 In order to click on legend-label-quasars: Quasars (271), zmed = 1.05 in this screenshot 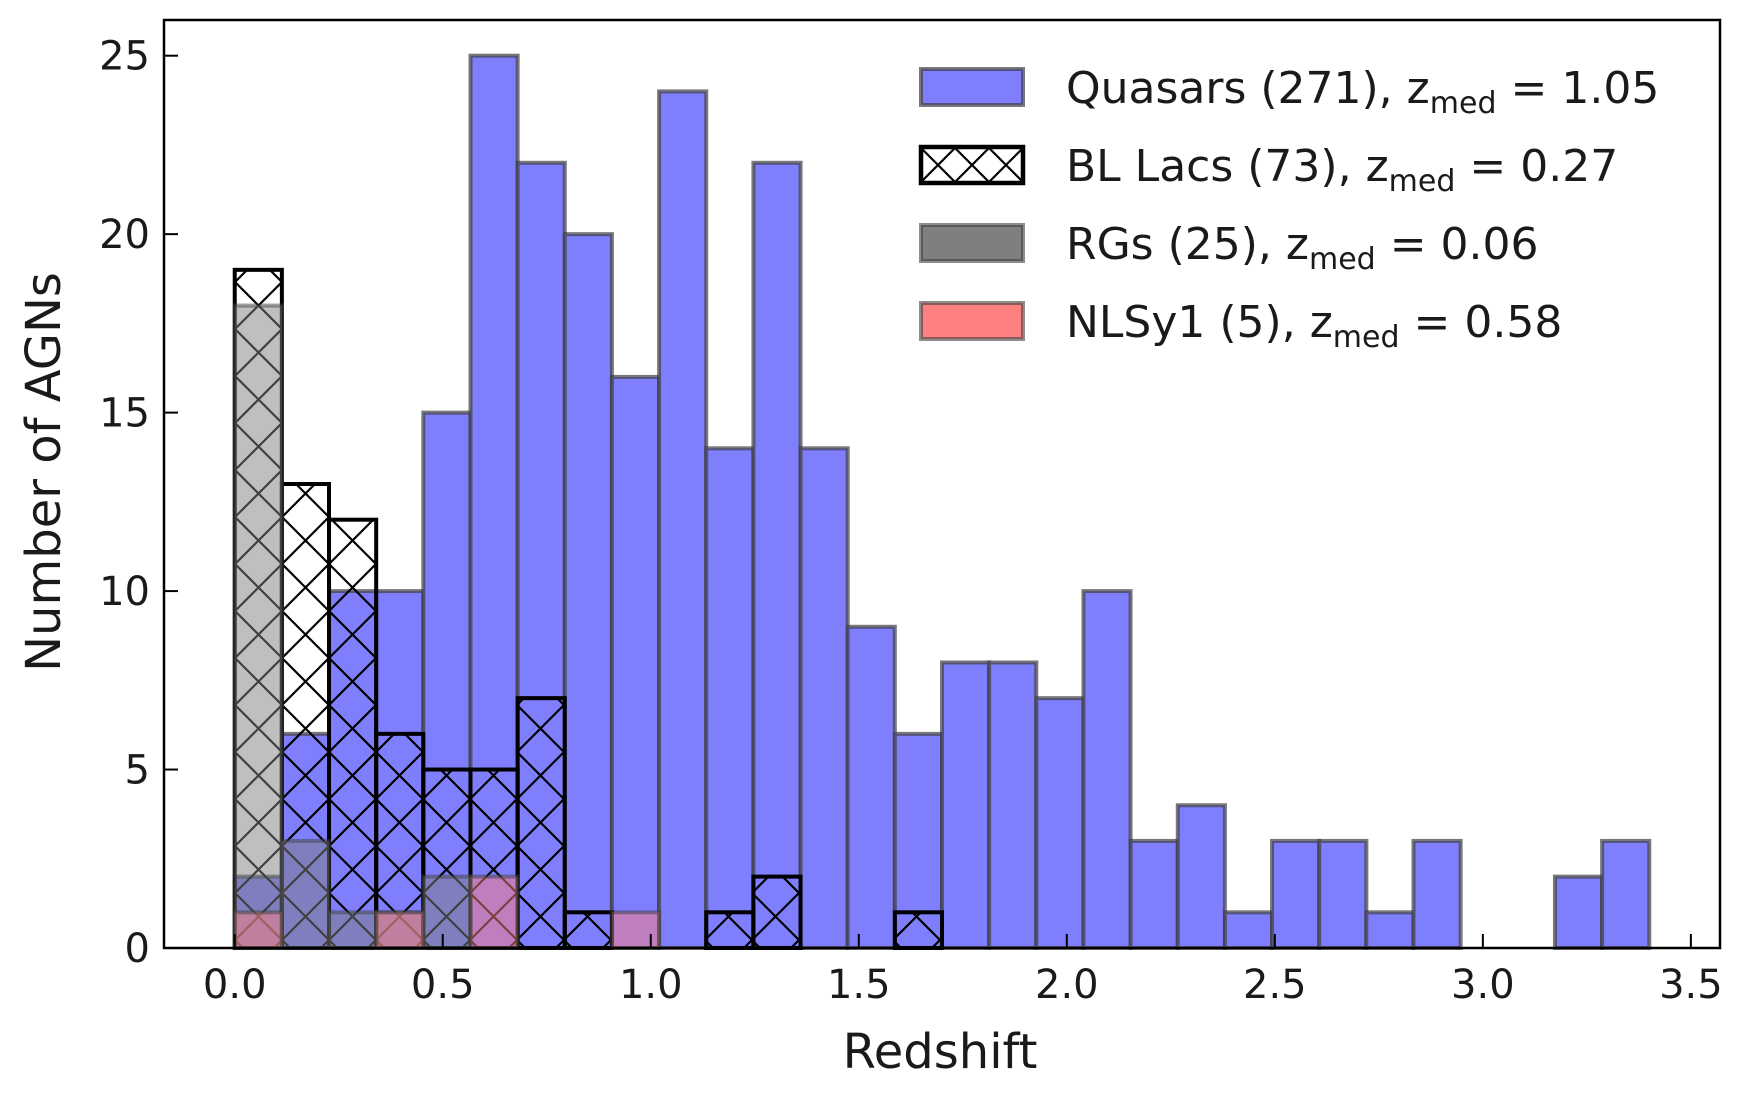, I will do `click(1362, 92)`.